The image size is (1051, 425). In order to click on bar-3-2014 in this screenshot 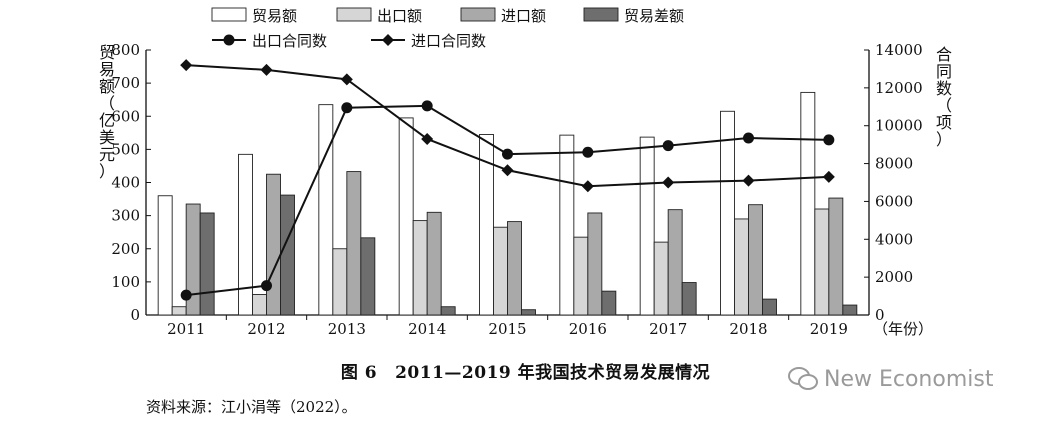, I will do `click(448, 311)`.